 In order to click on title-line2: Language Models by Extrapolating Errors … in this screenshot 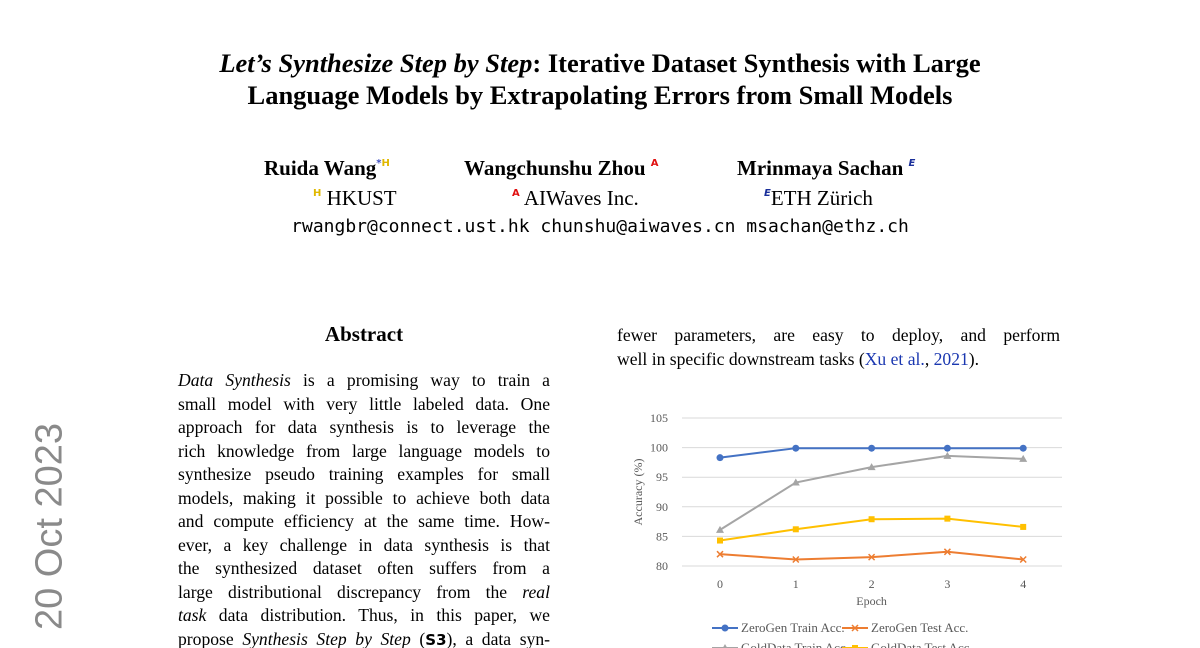, I will do `click(600, 95)`.